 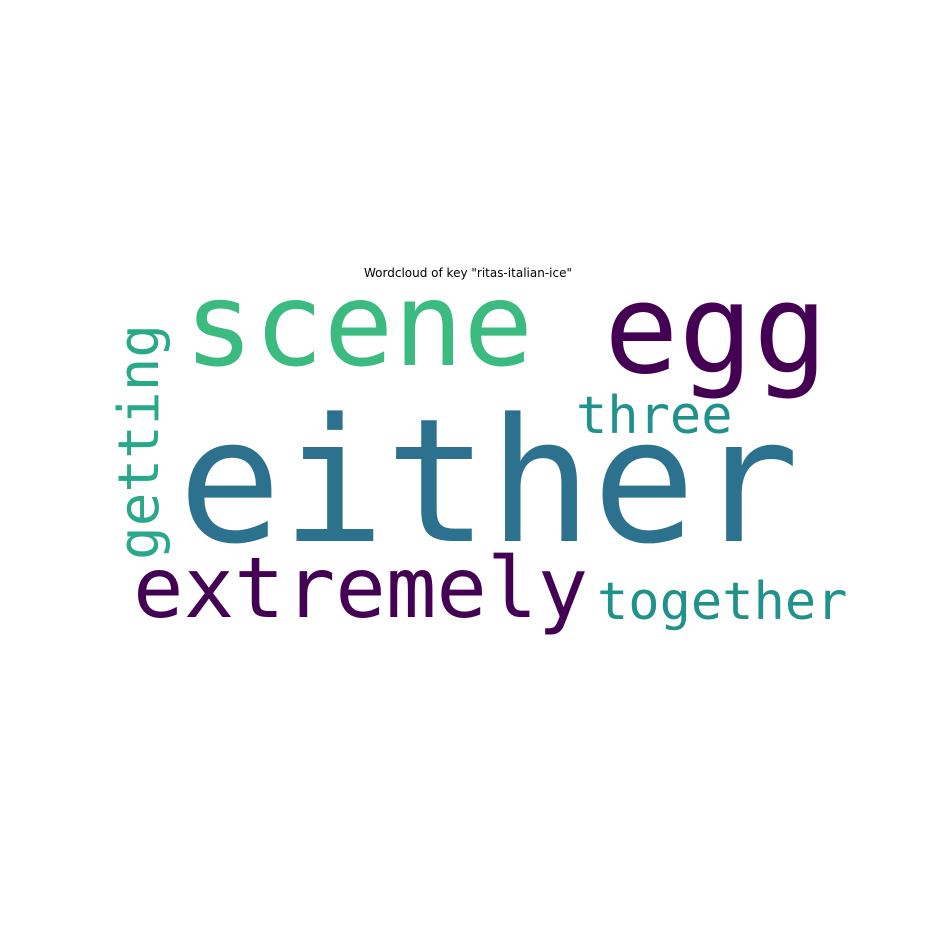 What do you see at coordinates (722, 602) in the screenshot?
I see `word-together: together` at bounding box center [722, 602].